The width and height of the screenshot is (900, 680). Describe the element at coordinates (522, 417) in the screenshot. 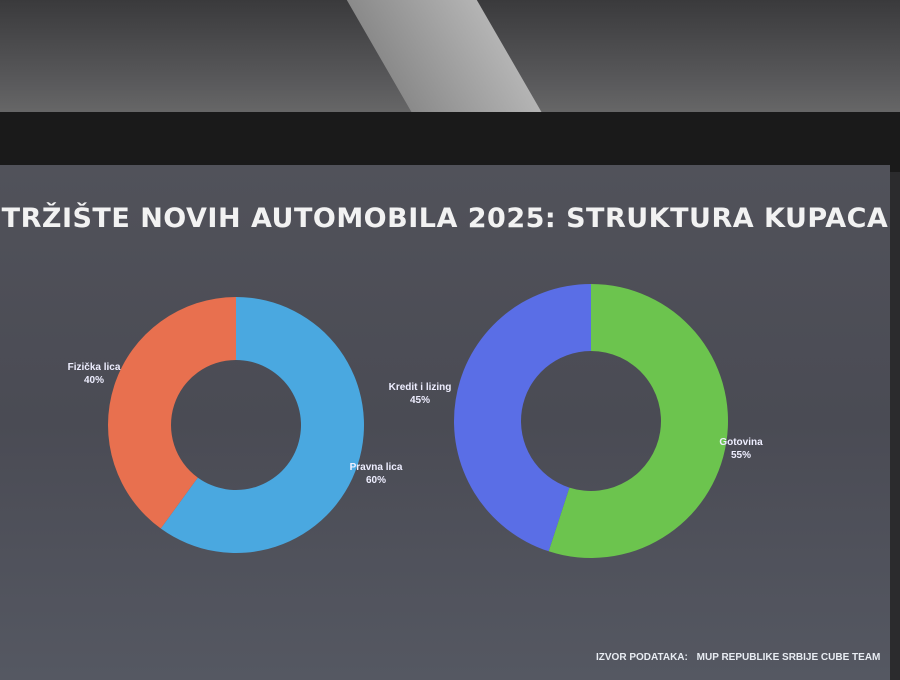

I see `donut-slice-kredit-i-lizing` at that location.